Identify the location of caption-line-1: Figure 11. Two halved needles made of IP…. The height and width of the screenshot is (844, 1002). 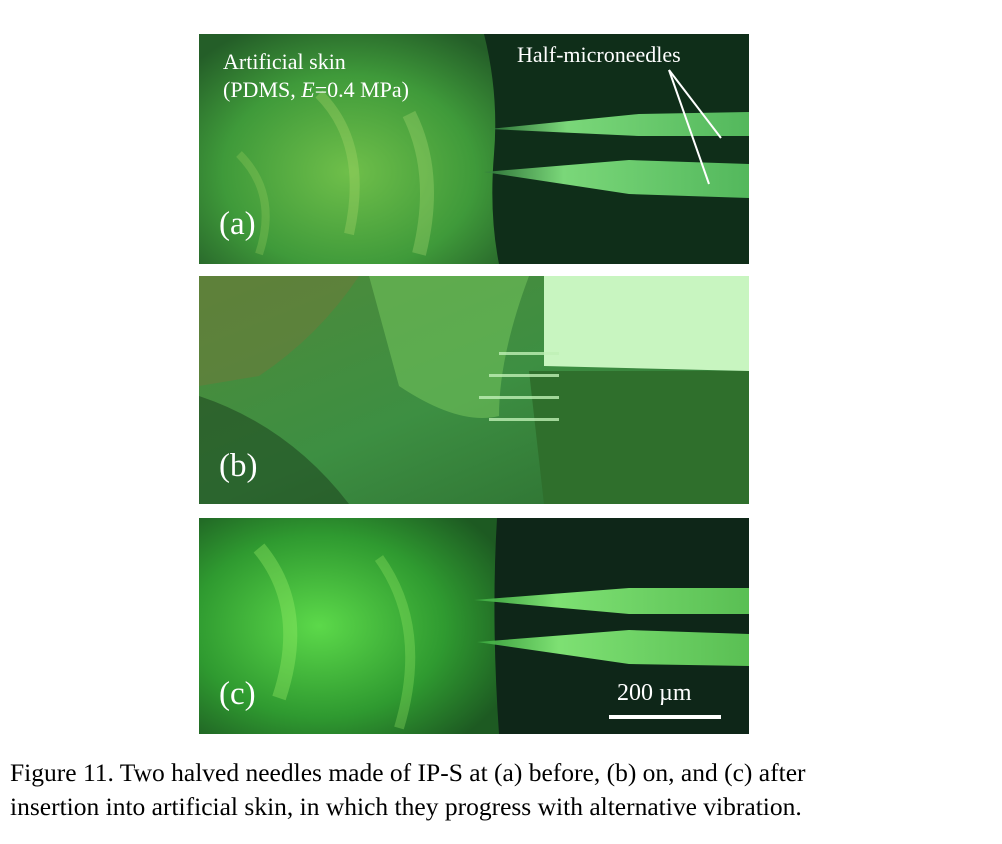
(505, 773).